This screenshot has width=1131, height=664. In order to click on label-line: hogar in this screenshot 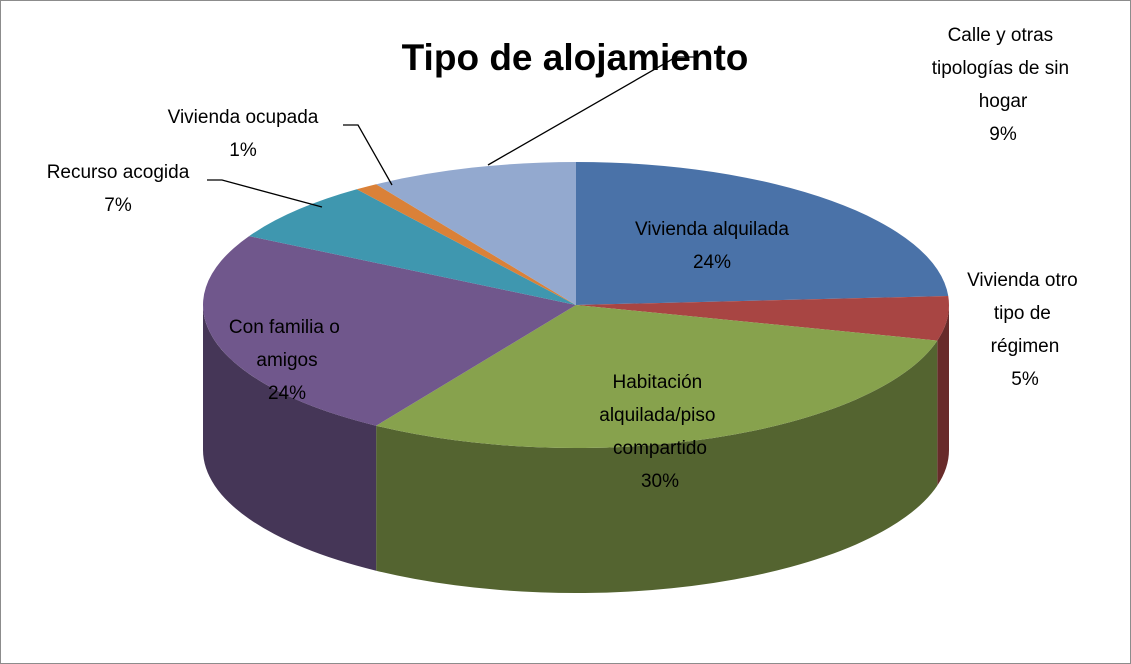, I will do `click(1003, 101)`.